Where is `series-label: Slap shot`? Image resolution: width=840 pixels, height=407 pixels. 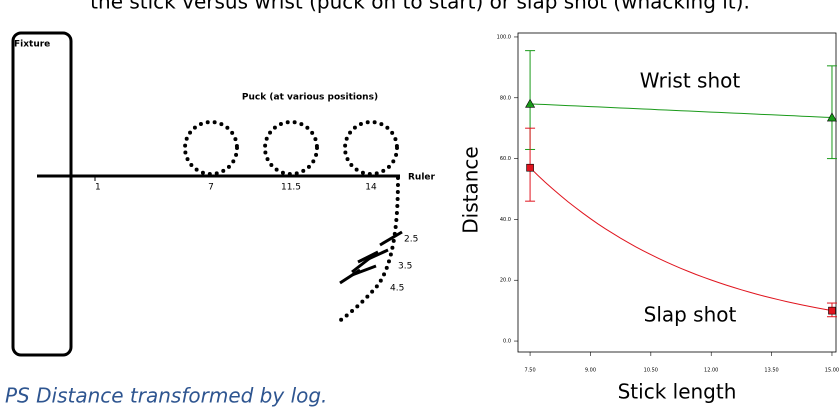 series-label: Slap shot is located at coordinates (690, 315).